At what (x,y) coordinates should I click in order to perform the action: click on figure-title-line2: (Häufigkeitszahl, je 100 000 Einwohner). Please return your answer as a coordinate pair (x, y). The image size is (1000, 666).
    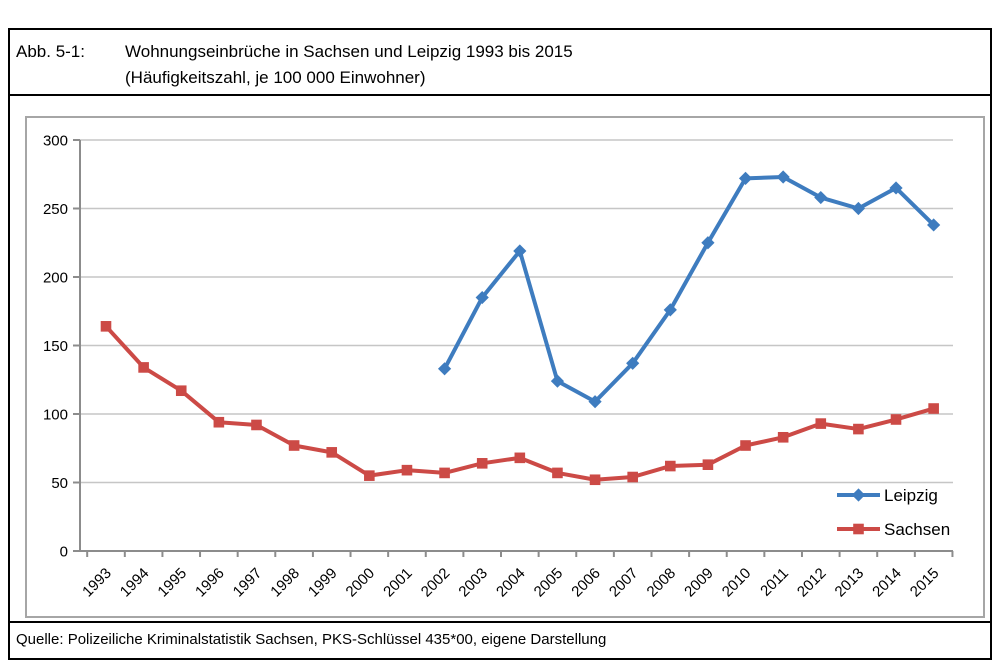
    Looking at the image, I should click on (275, 77).